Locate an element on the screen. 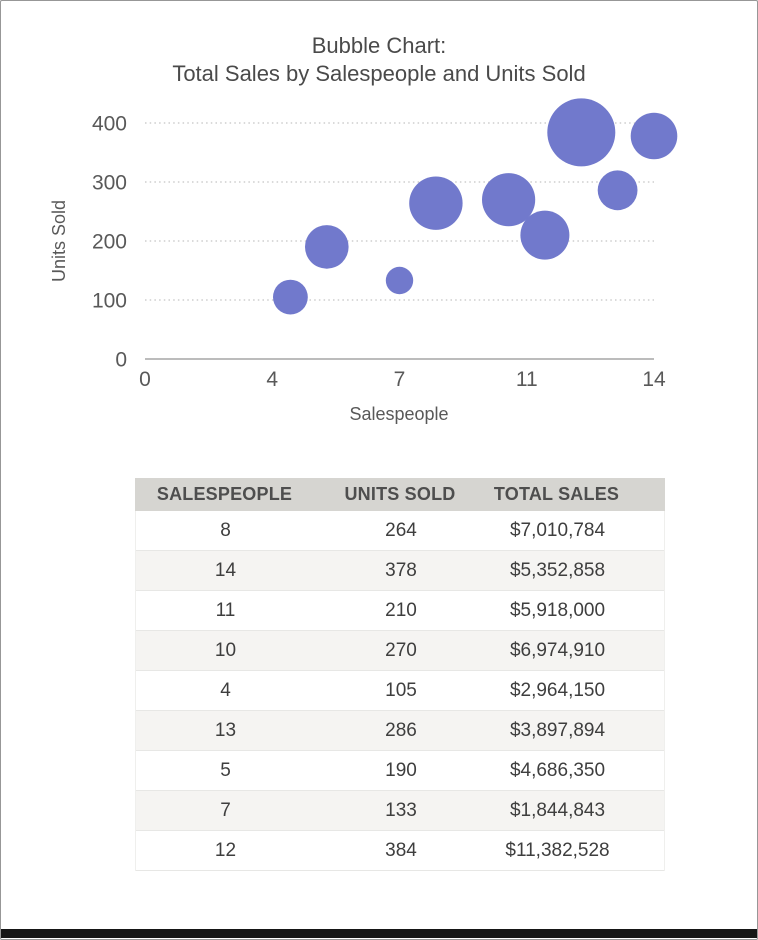 This screenshot has width=758, height=940. table-cell: $1,844,843 is located at coordinates (557, 810).